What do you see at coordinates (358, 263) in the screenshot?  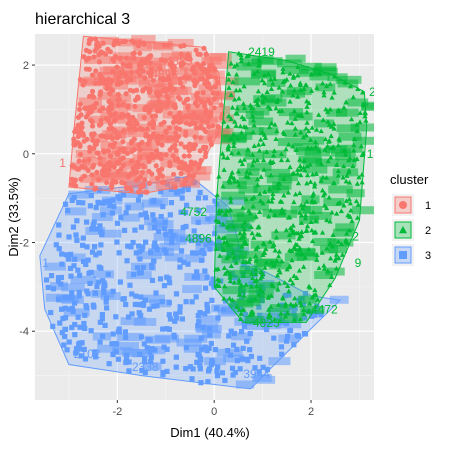 I see `cluster-2-point-label: 9` at bounding box center [358, 263].